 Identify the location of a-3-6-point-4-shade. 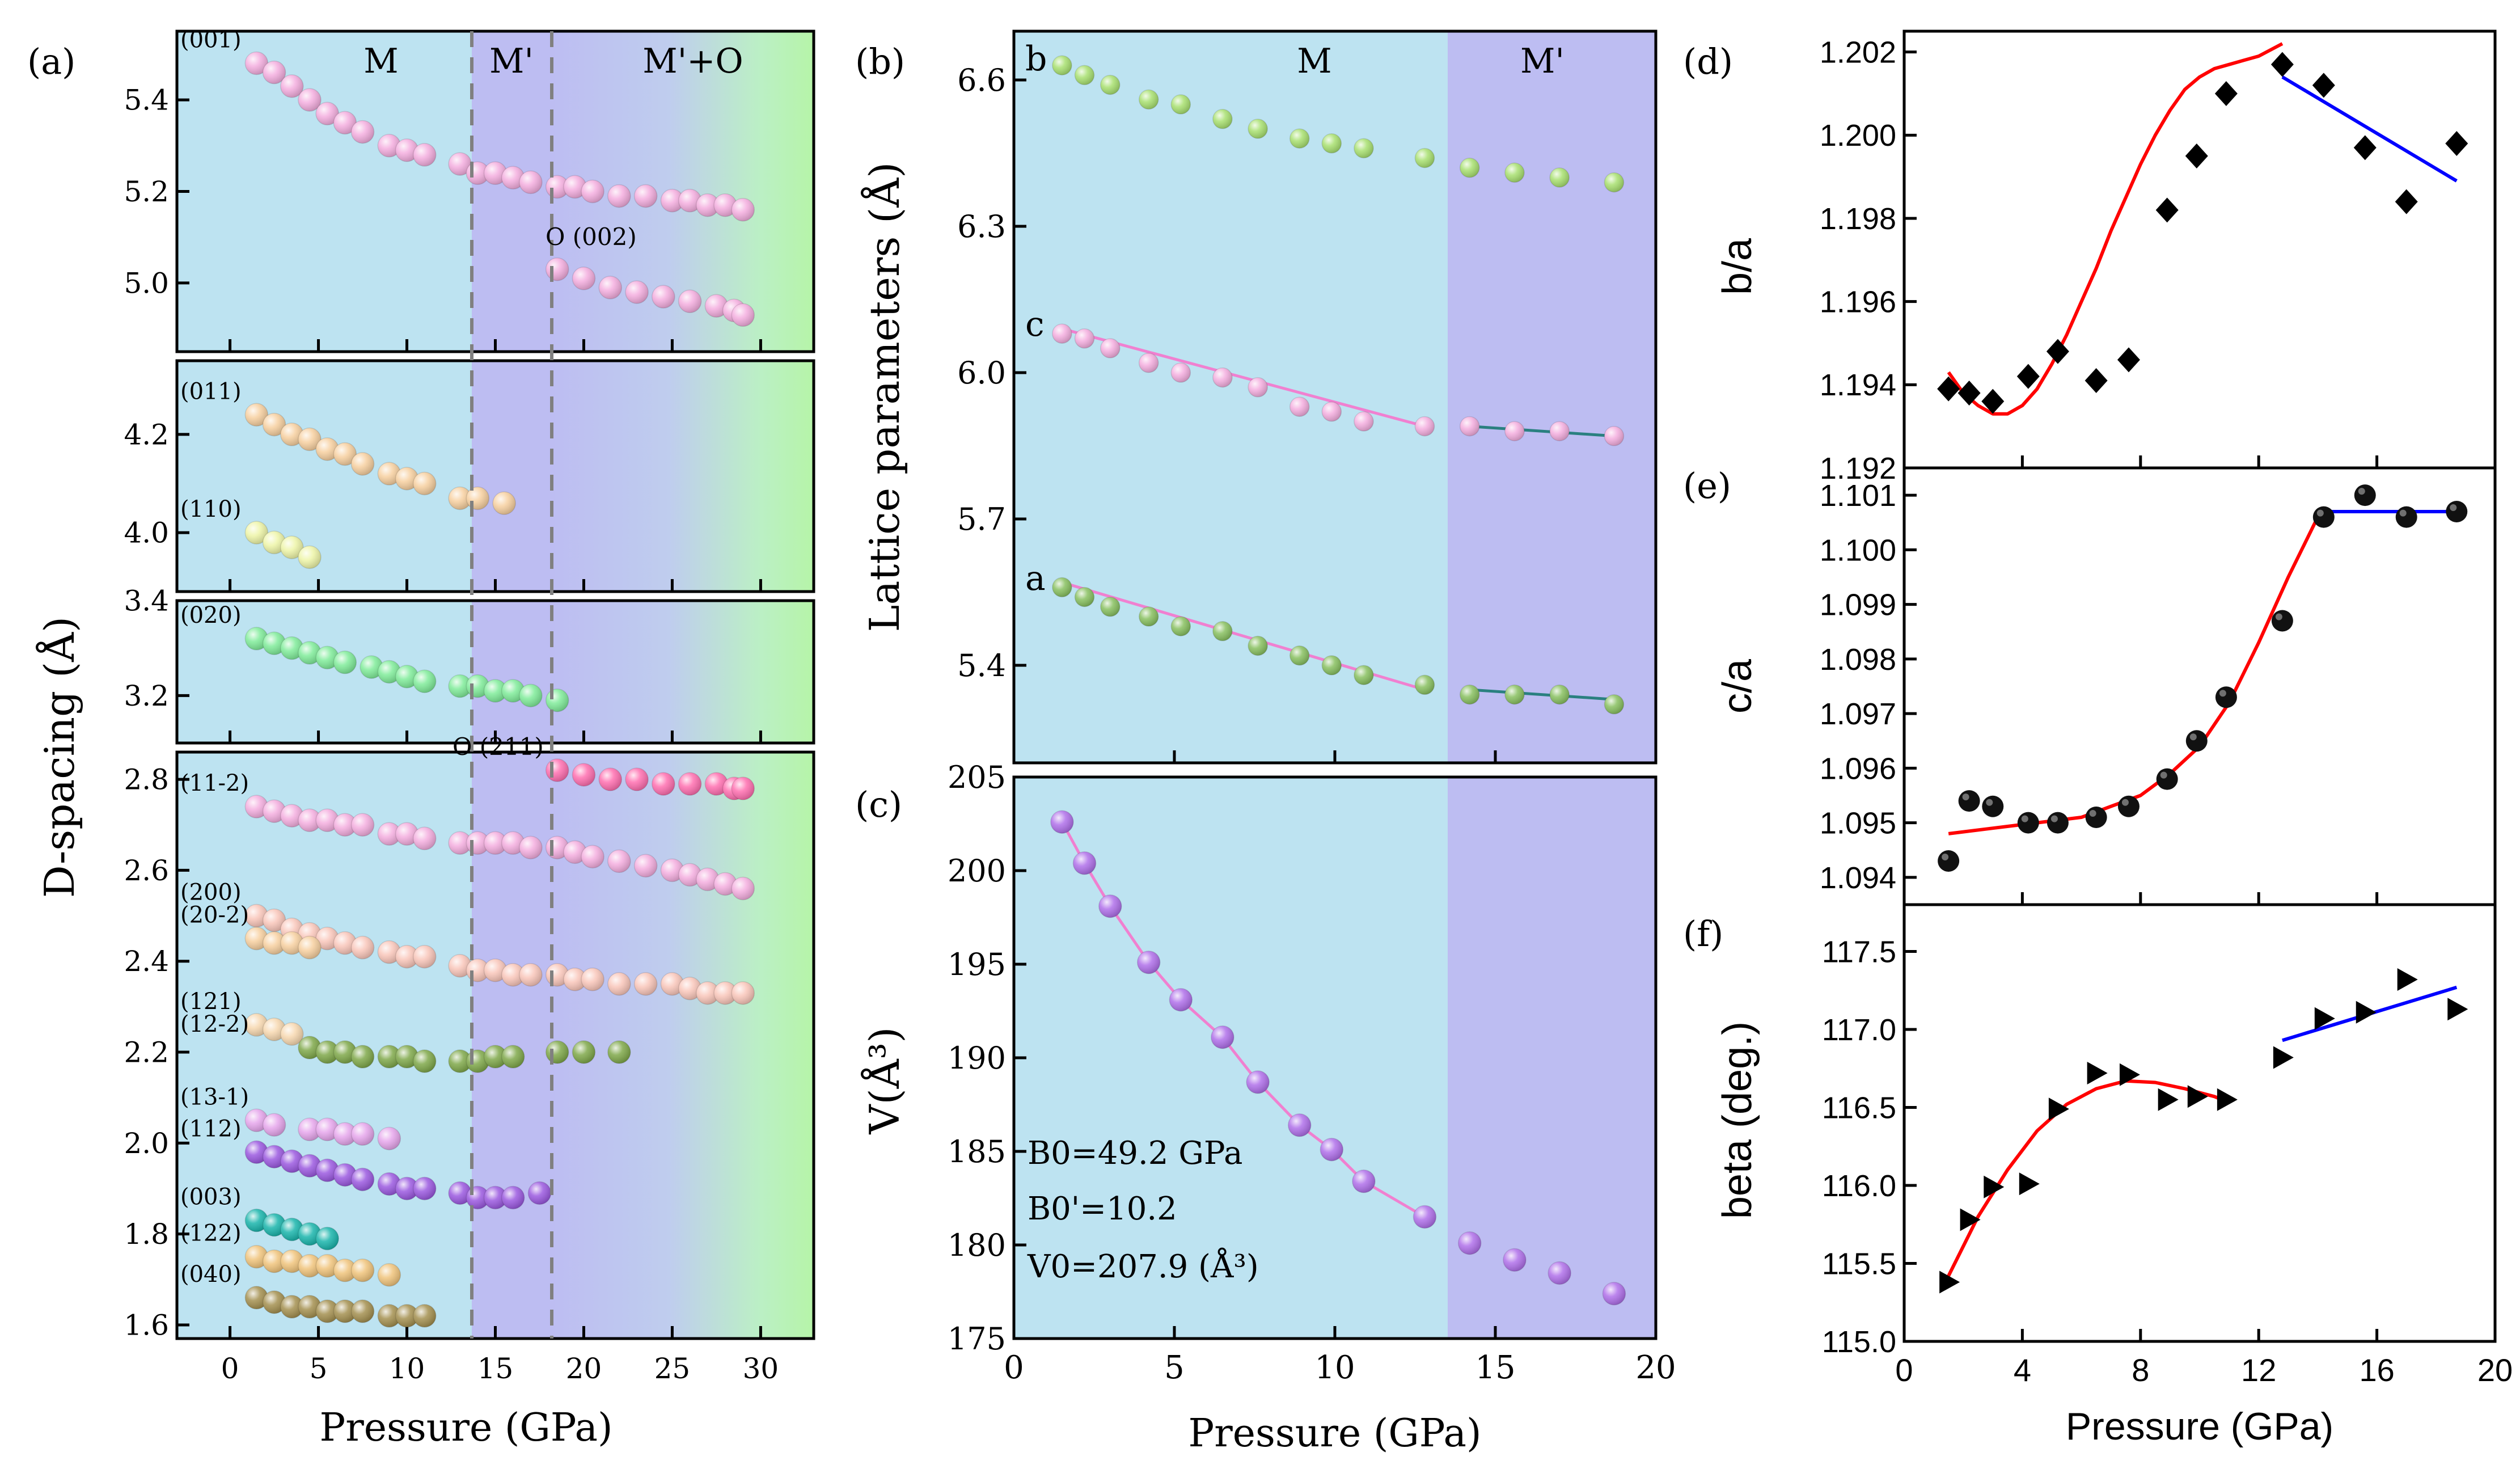
(345, 1134).